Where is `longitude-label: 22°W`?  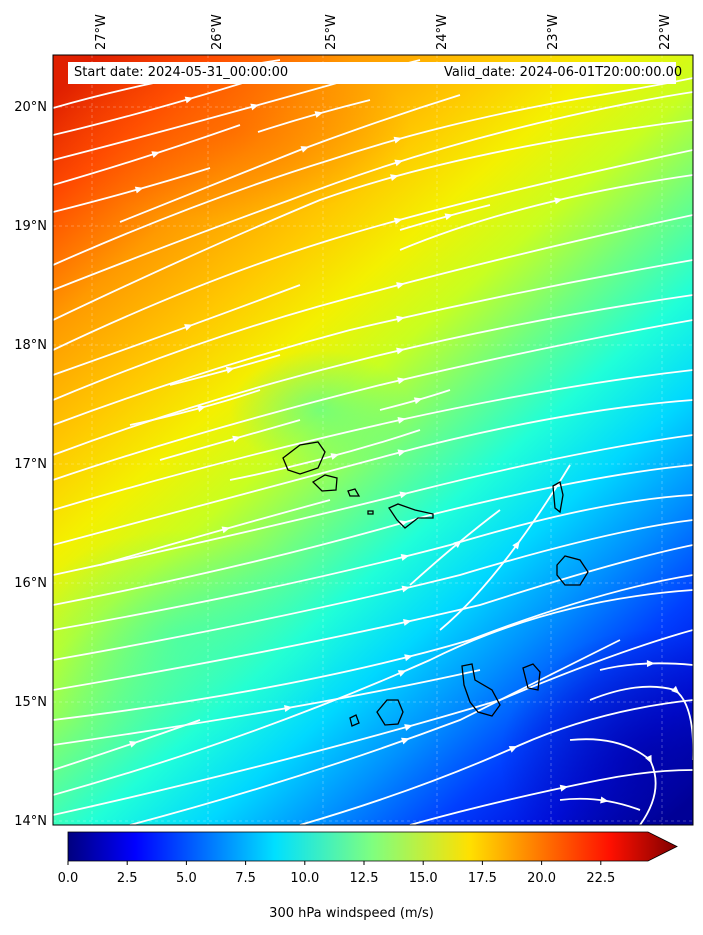 longitude-label: 22°W is located at coordinates (665, 32).